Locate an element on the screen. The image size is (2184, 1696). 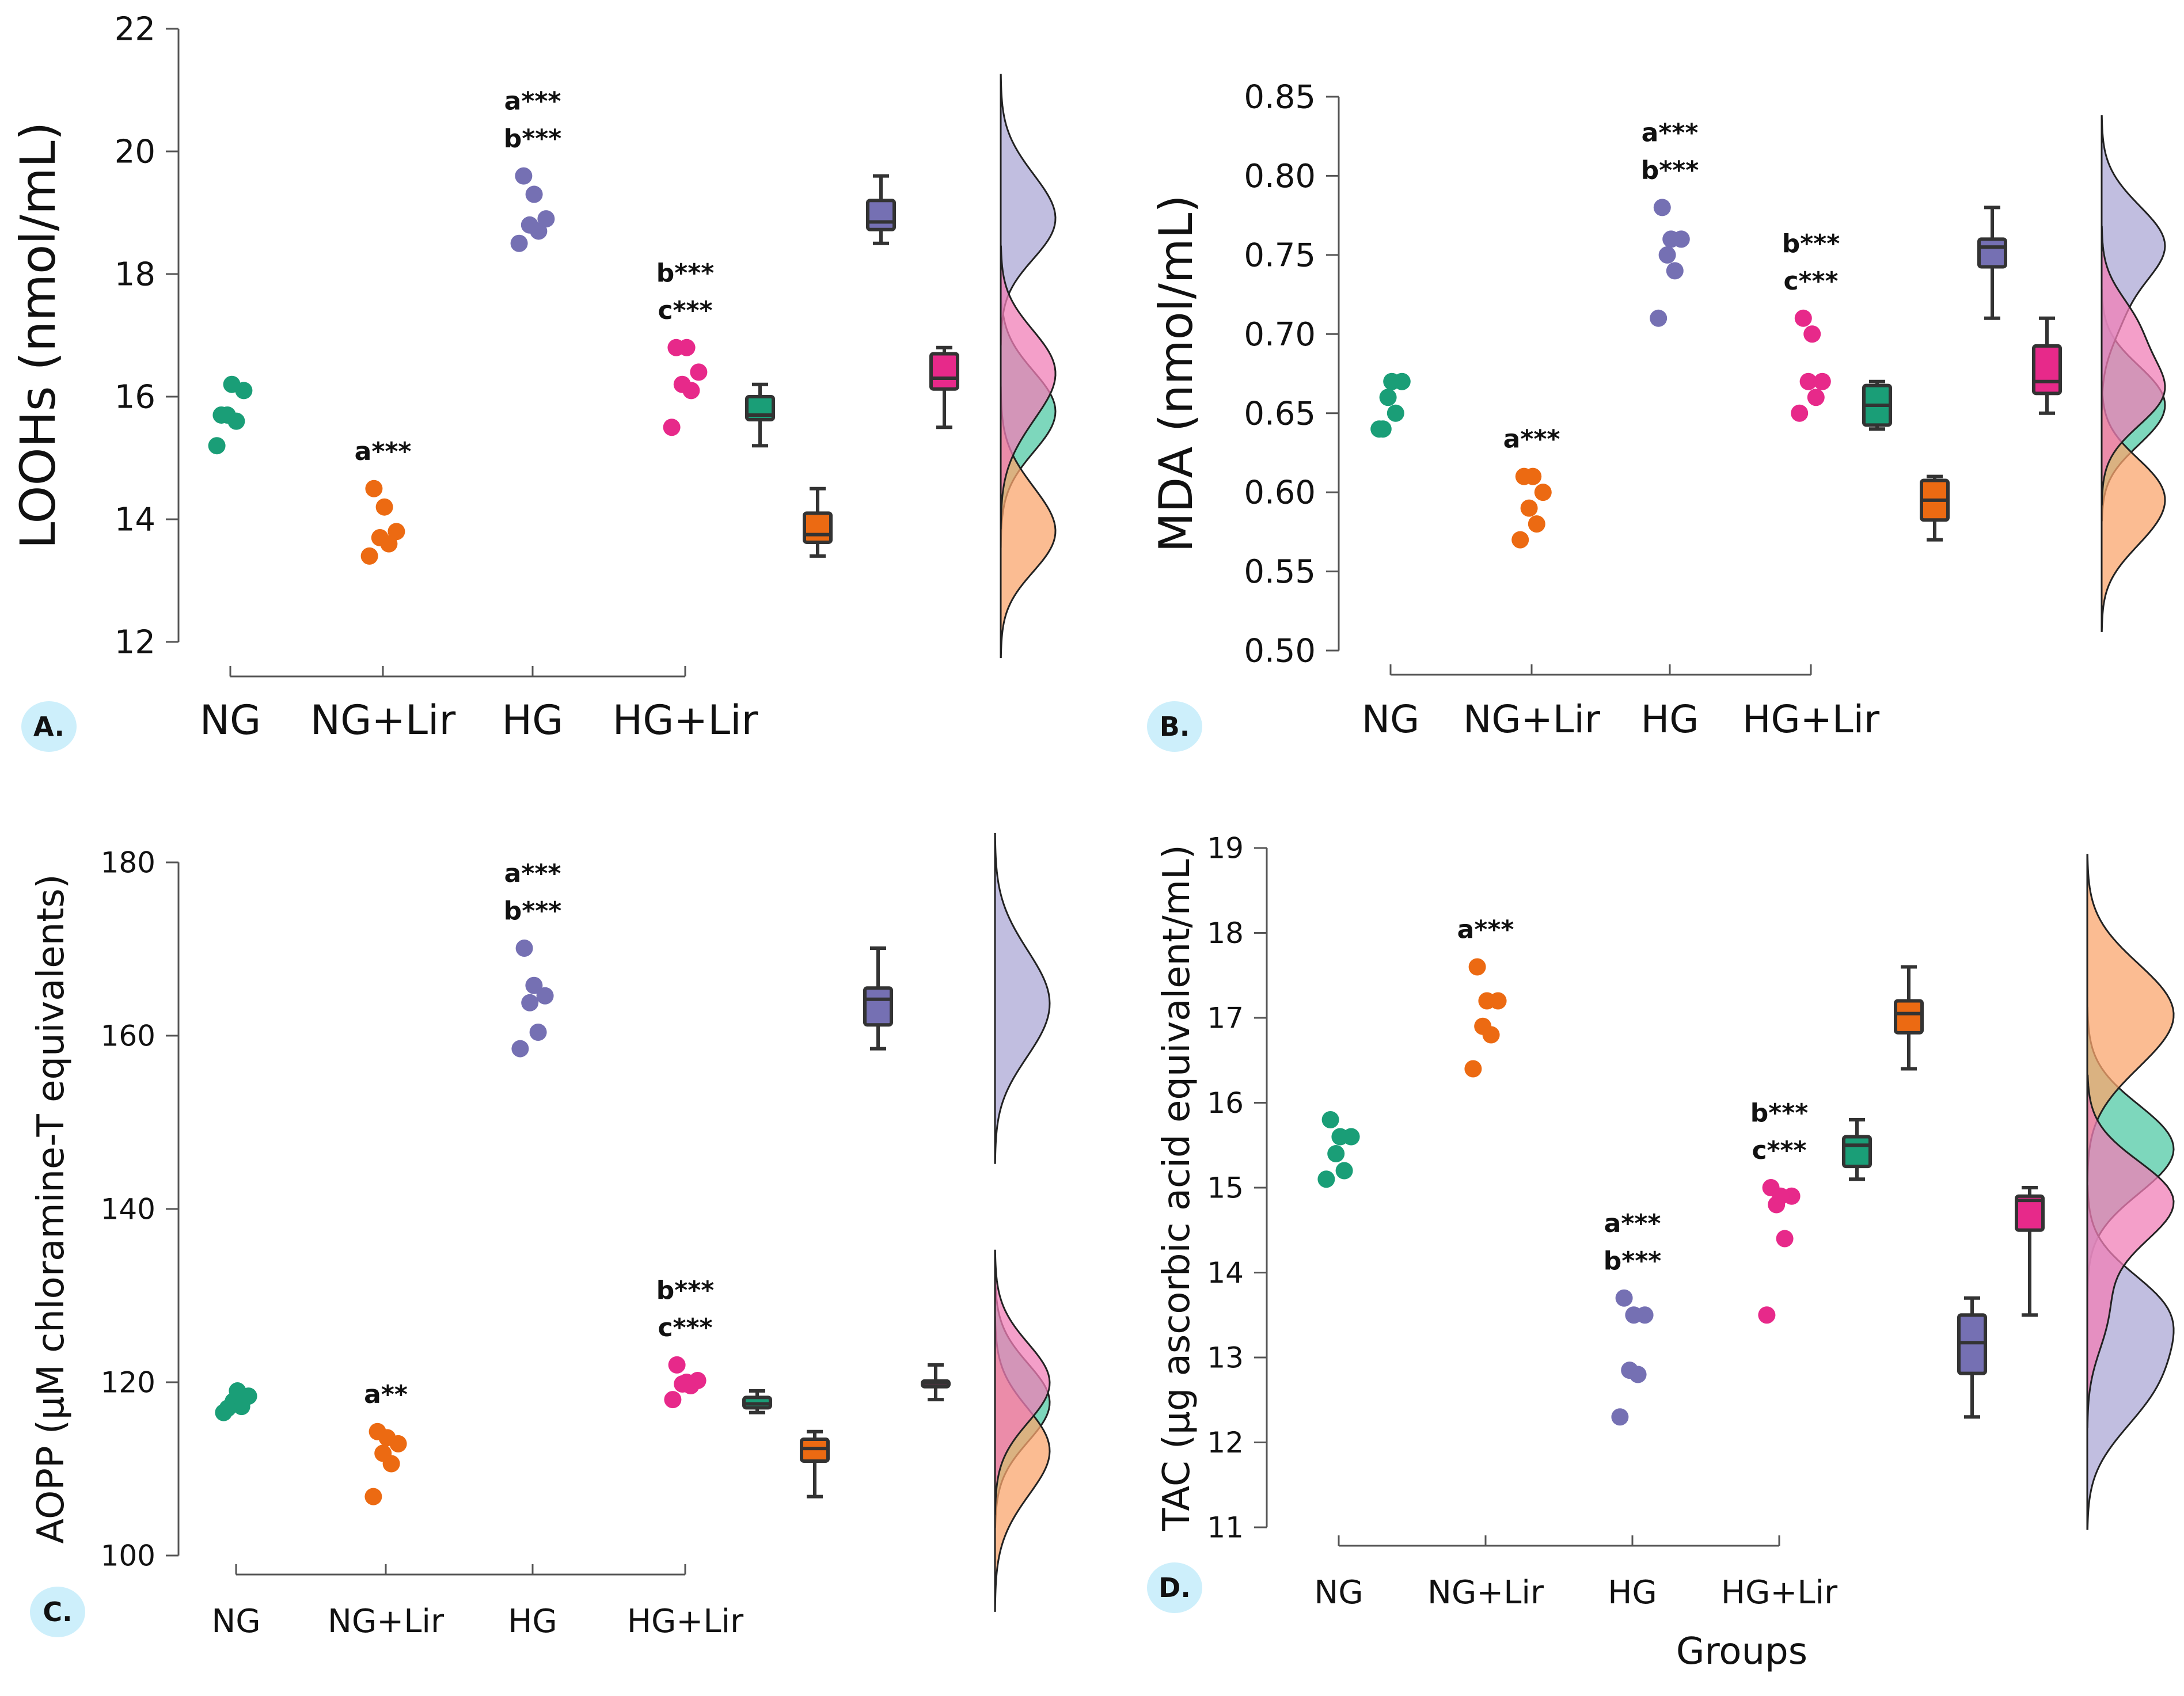
panel-badge-label: D. is located at coordinates (1175, 1587).